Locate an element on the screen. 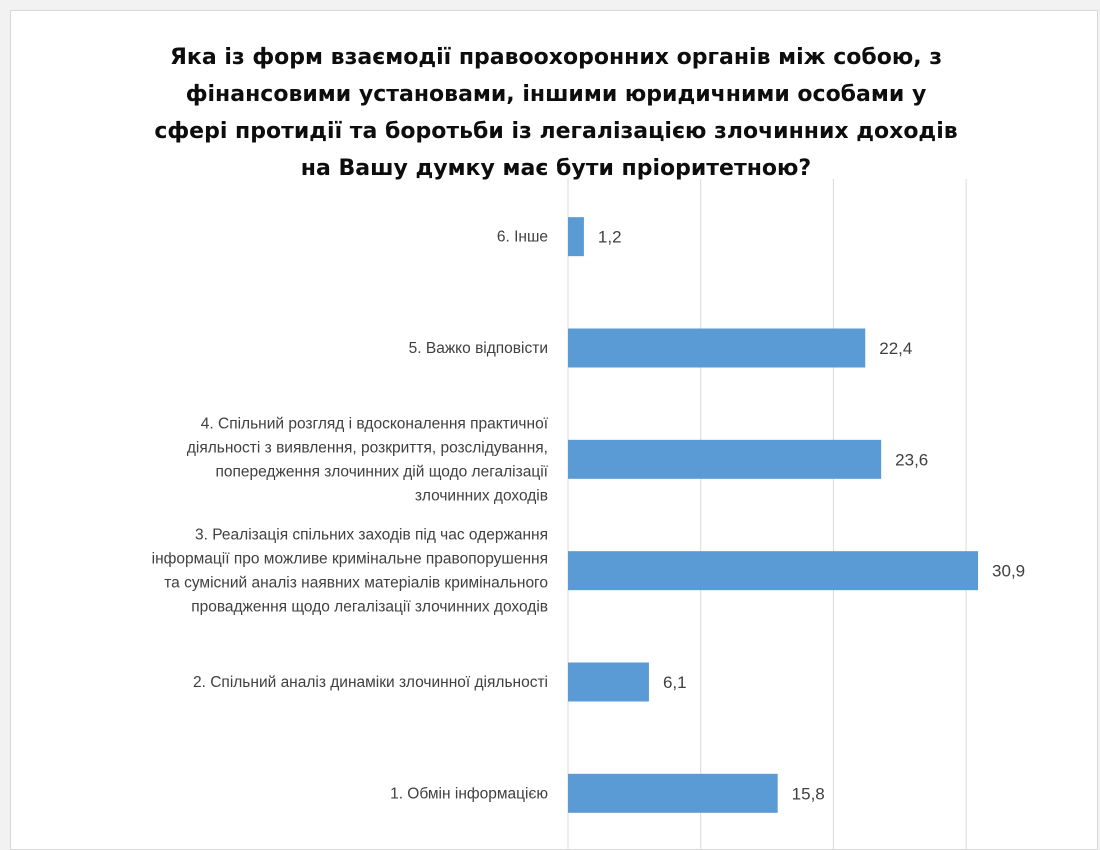 This screenshot has height=850, width=1100. category-label-line: 1. Обмін інформацією is located at coordinates (469, 793).